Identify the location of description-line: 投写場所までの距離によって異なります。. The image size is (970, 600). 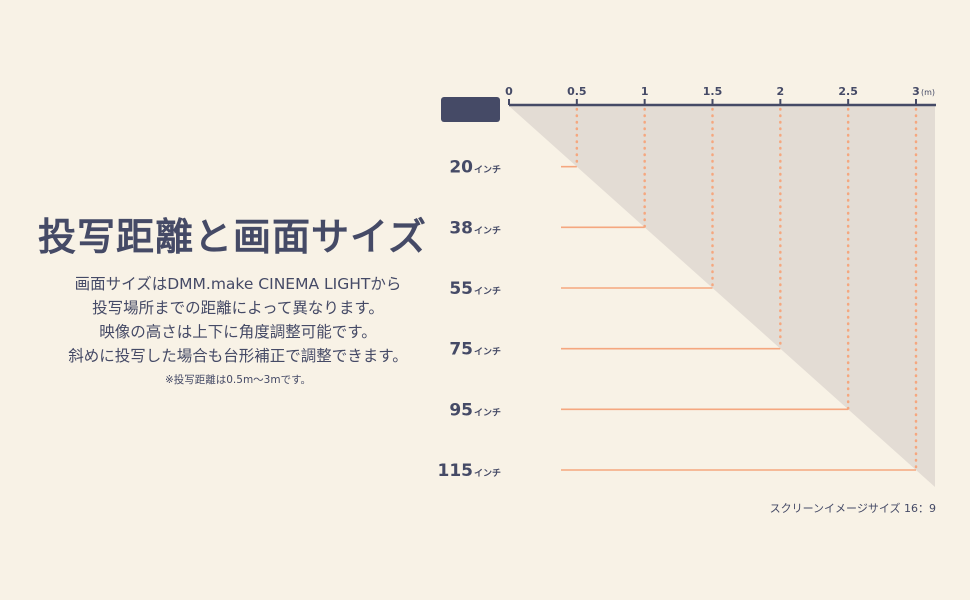
(238, 308).